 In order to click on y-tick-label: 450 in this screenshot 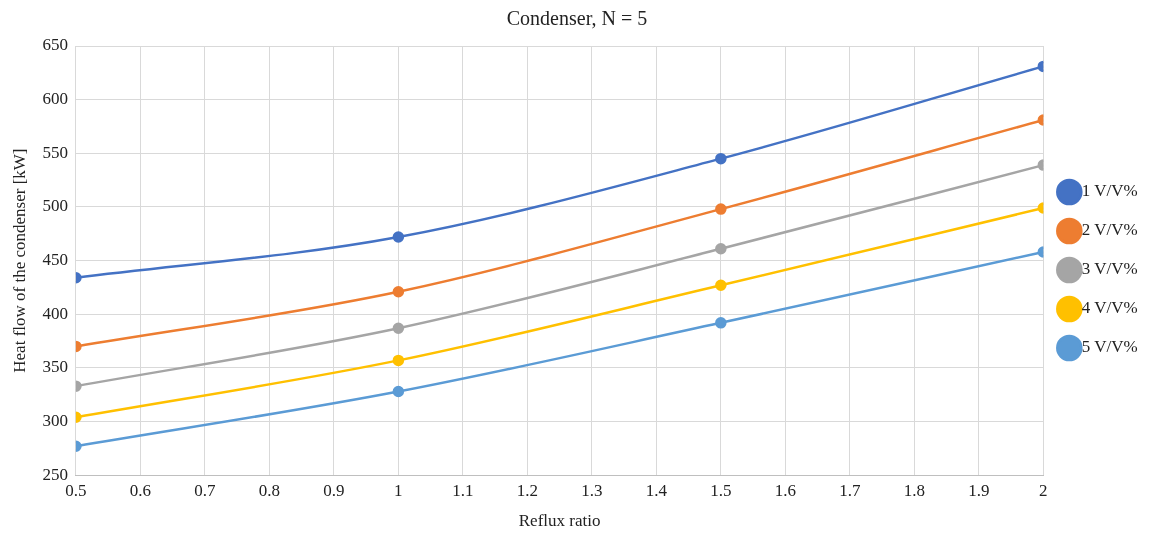, I will do `click(55, 260)`.